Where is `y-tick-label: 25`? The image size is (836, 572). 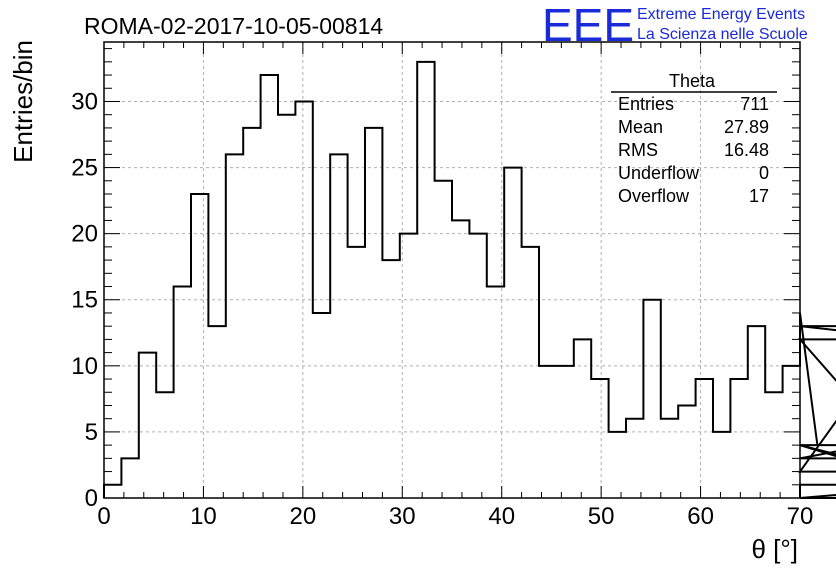
y-tick-label: 25 is located at coordinates (84, 168).